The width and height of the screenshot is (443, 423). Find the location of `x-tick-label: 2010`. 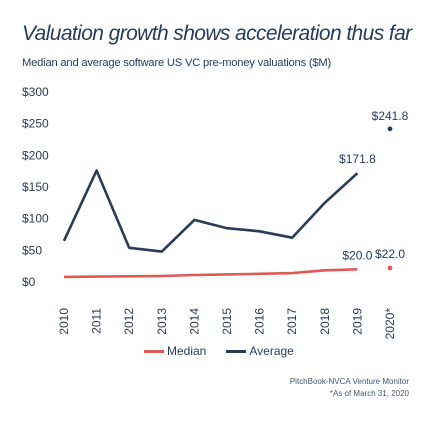

x-tick-label: 2010 is located at coordinates (64, 321).